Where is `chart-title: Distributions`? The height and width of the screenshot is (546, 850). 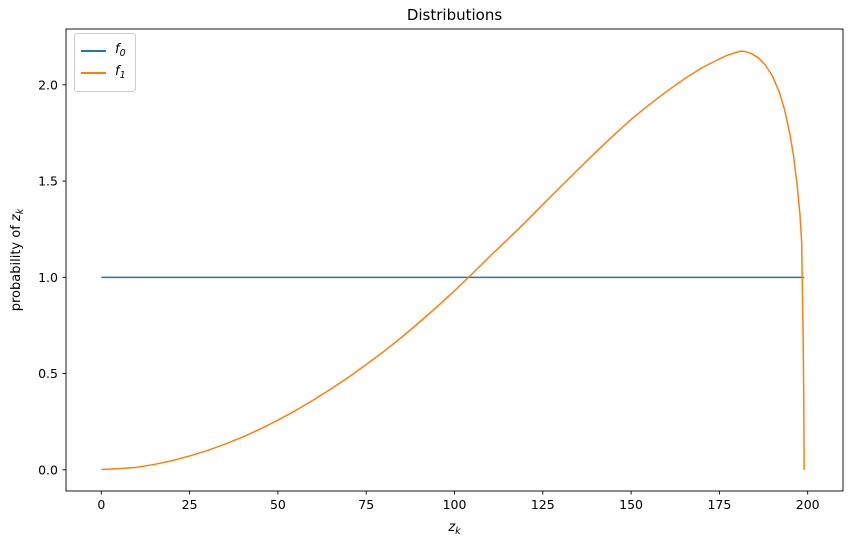 chart-title: Distributions is located at coordinates (454, 15).